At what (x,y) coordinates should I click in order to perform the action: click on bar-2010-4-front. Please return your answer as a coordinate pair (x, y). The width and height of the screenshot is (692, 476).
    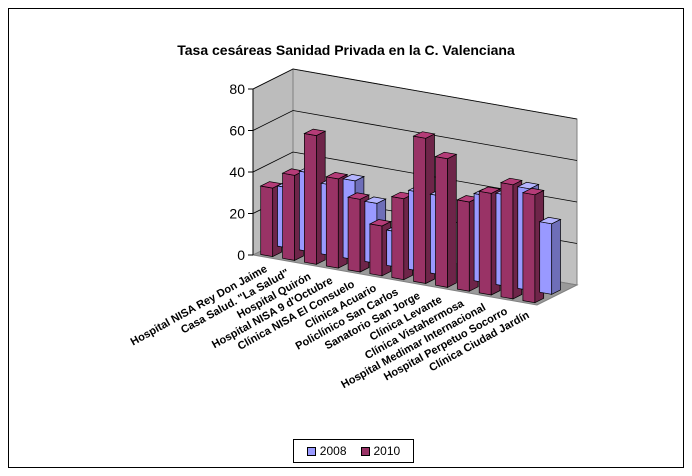
    Looking at the image, I should click on (332, 222).